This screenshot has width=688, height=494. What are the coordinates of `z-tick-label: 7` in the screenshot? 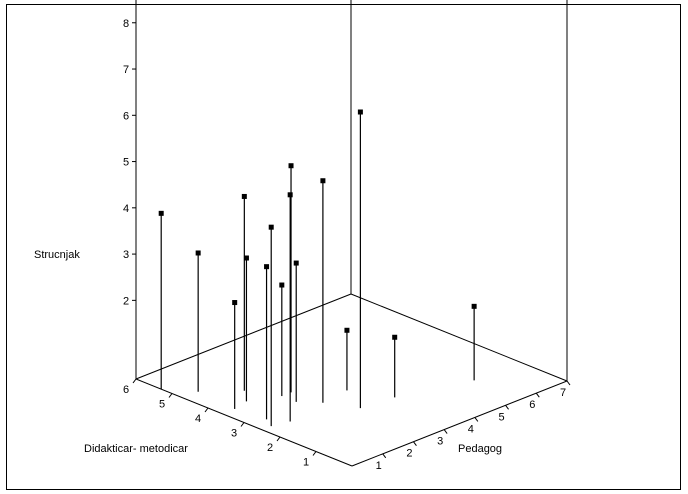 It's located at (126, 70).